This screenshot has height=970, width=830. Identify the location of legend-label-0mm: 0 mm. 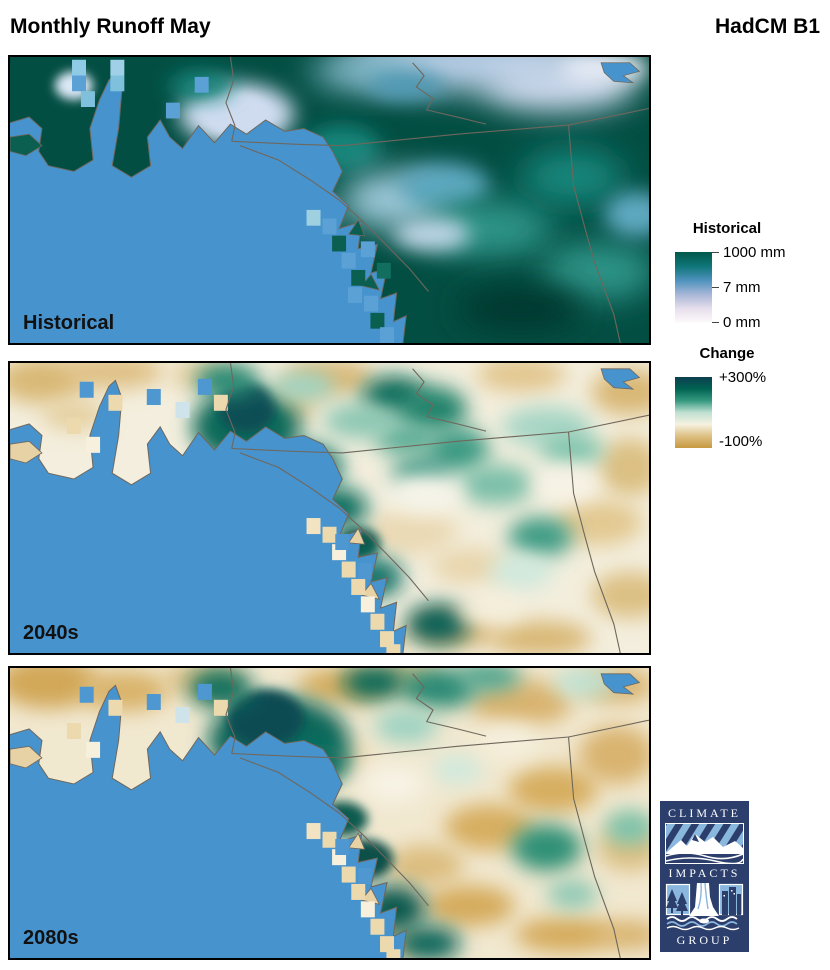
(742, 322).